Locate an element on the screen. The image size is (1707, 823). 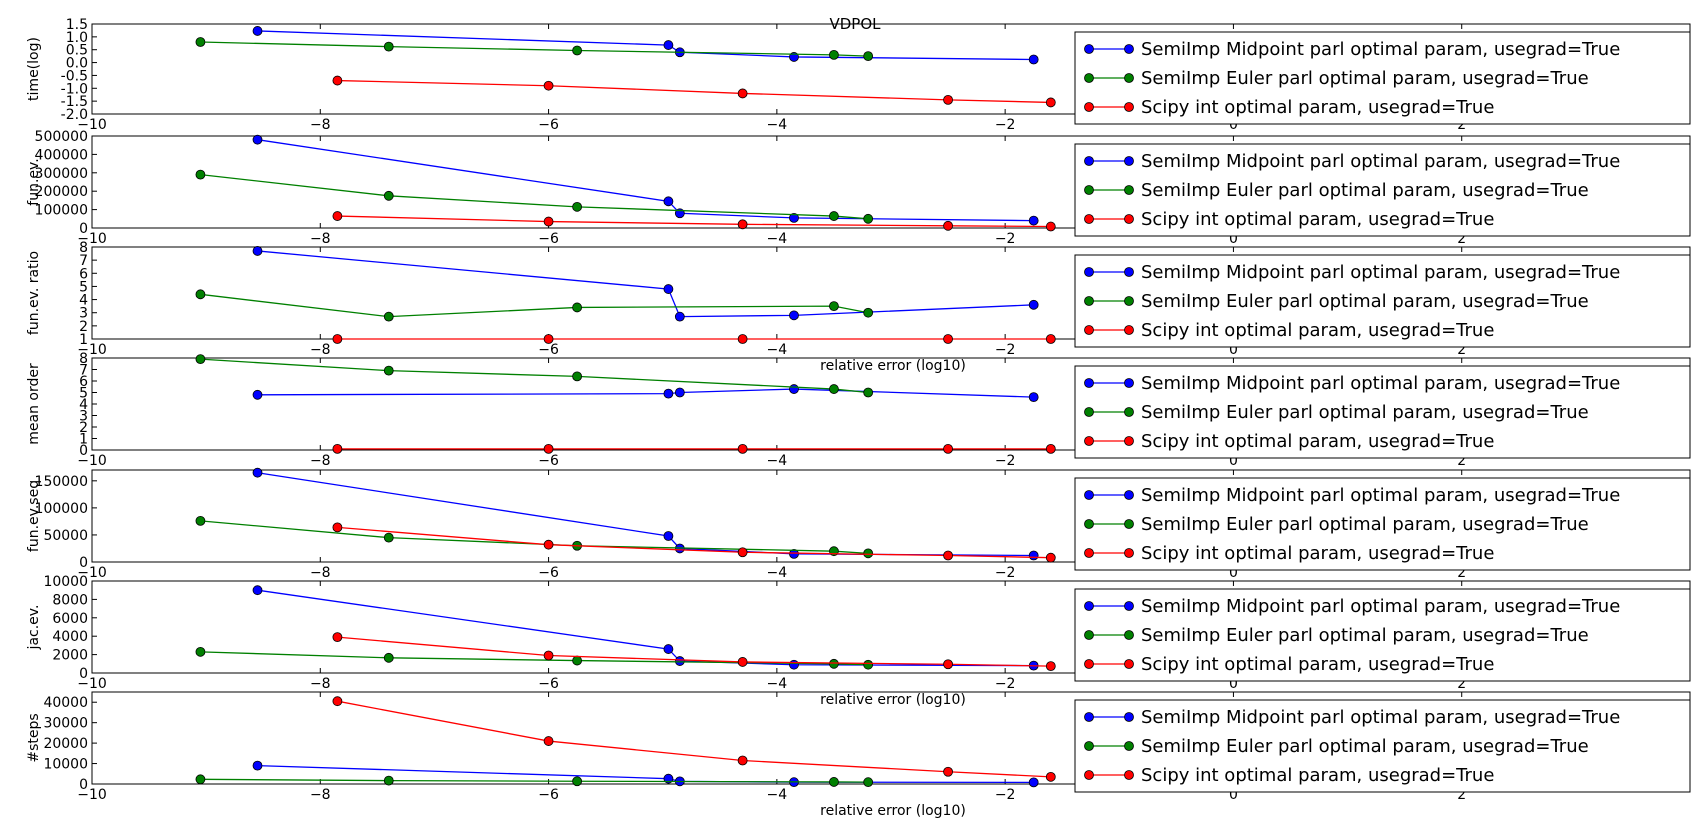
y-axis-label: fun.ev. is located at coordinates (34, 181).